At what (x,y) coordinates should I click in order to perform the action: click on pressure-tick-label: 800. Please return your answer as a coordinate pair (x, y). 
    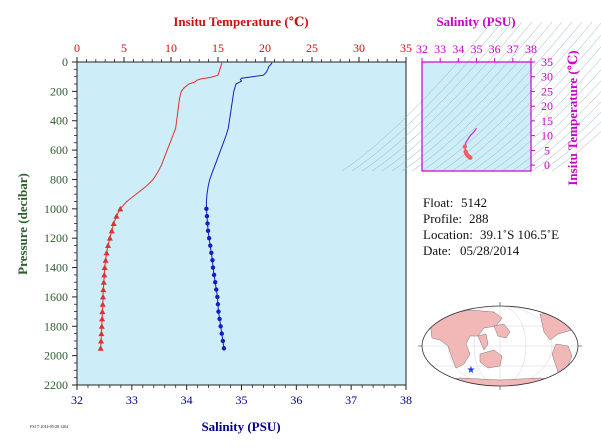
    Looking at the image, I should click on (59, 179).